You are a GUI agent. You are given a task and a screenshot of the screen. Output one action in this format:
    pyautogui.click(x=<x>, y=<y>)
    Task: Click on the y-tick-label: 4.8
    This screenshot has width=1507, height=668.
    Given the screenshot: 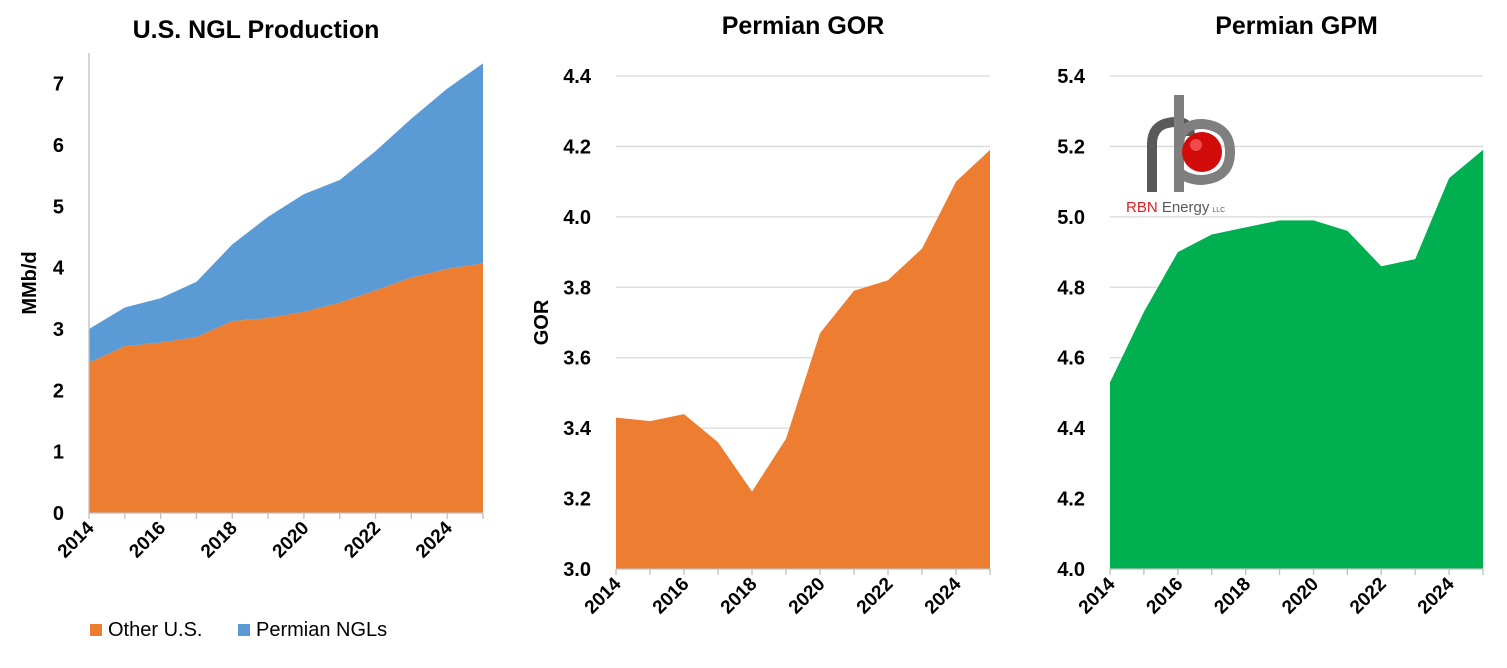 What is the action you would take?
    pyautogui.click(x=1071, y=288)
    